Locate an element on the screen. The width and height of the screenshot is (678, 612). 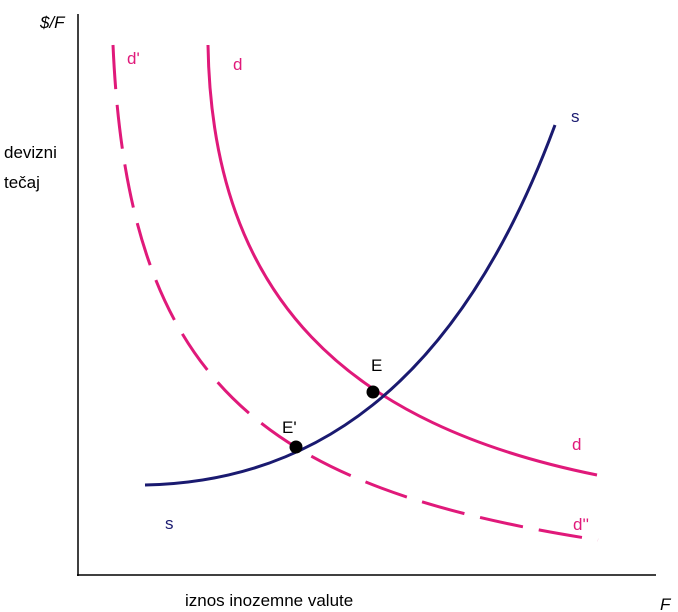
point-label: E is located at coordinates (376, 365).